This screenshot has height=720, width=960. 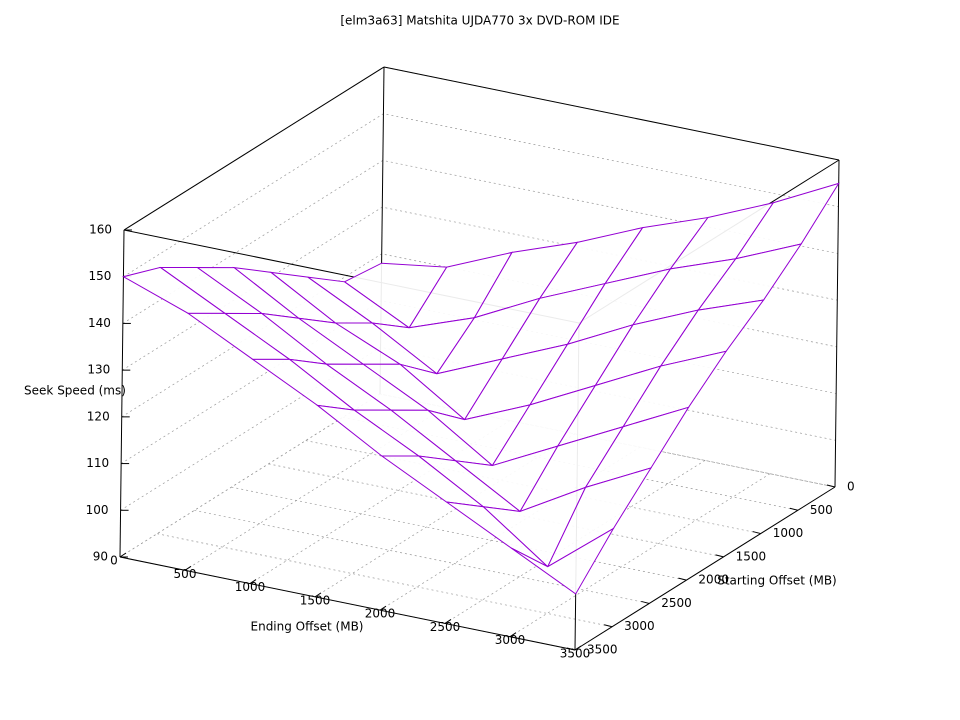 I want to click on x-tick-label: 3500, so click(x=575, y=654).